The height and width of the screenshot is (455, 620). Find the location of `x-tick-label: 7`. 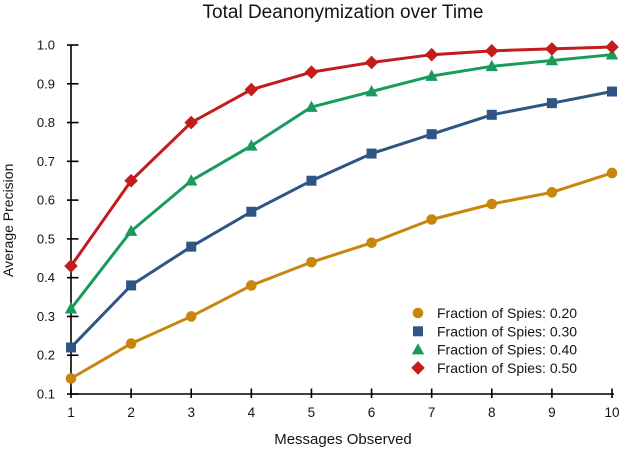

x-tick-label: 7 is located at coordinates (432, 412).